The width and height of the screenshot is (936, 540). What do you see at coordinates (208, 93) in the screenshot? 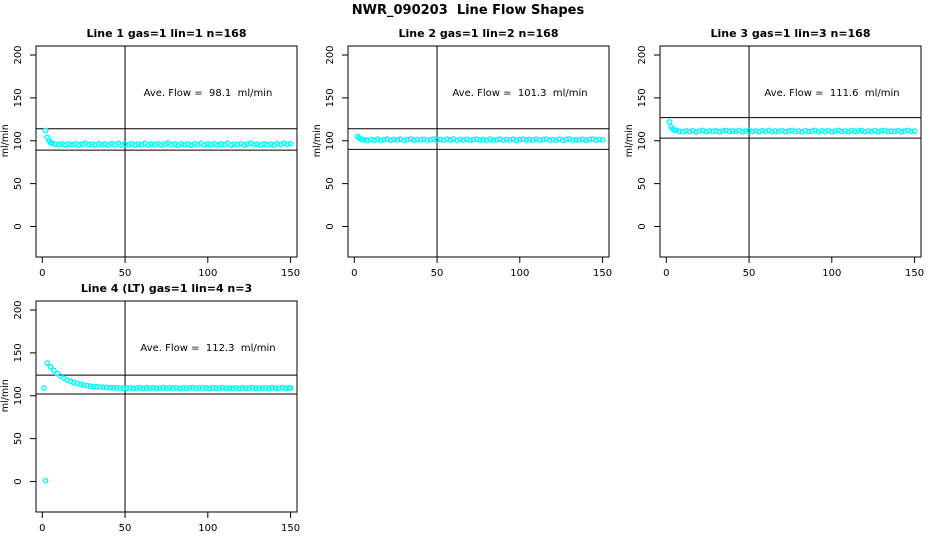
I see `ave-flow-annotation: Ave. Flow = 98.1 ml/min` at bounding box center [208, 93].